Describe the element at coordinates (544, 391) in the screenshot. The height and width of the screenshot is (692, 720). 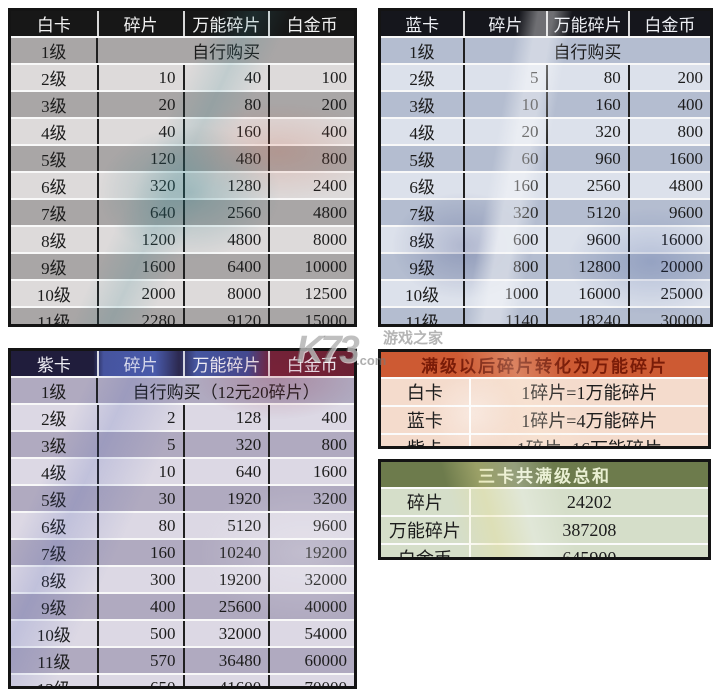
I see `table-row: 白卡 1碎片=1万能碎片` at that location.